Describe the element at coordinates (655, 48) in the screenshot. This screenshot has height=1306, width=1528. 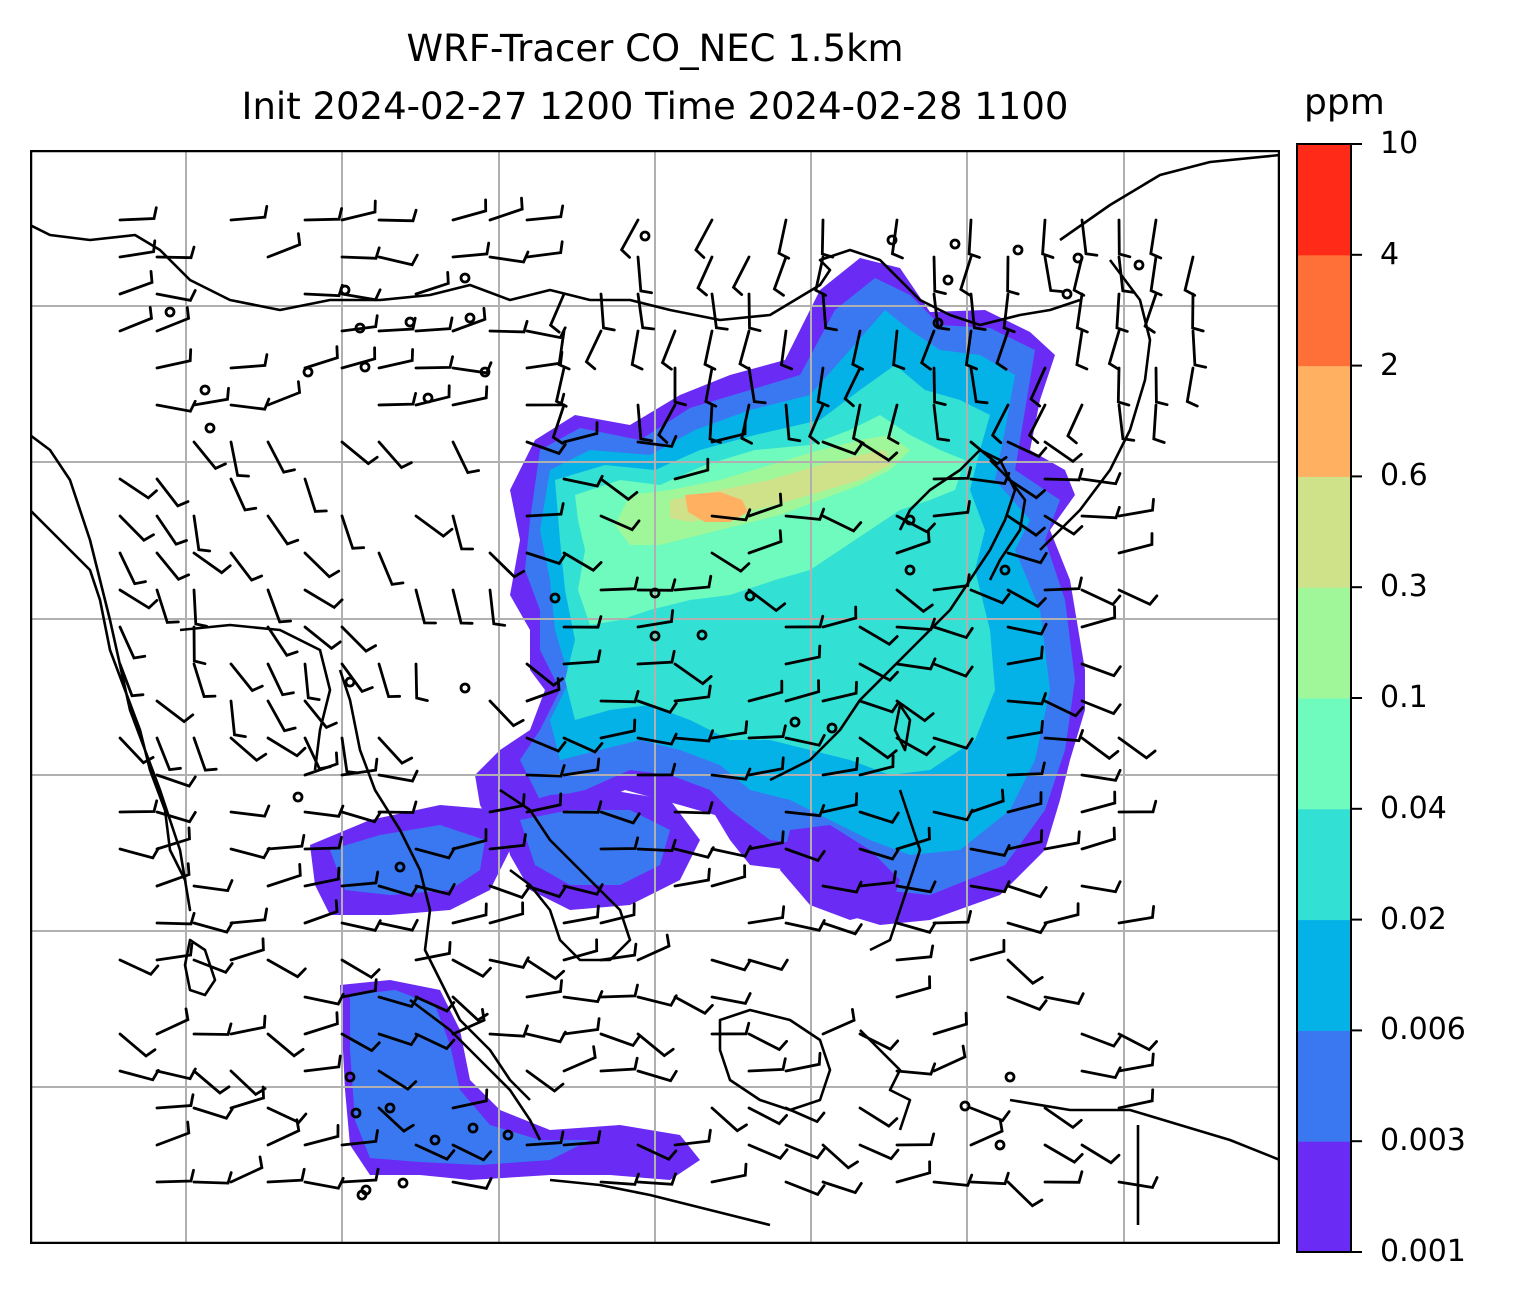
I see `map-title-line1: WRF-Tracer CO_NEC 1.5km` at that location.